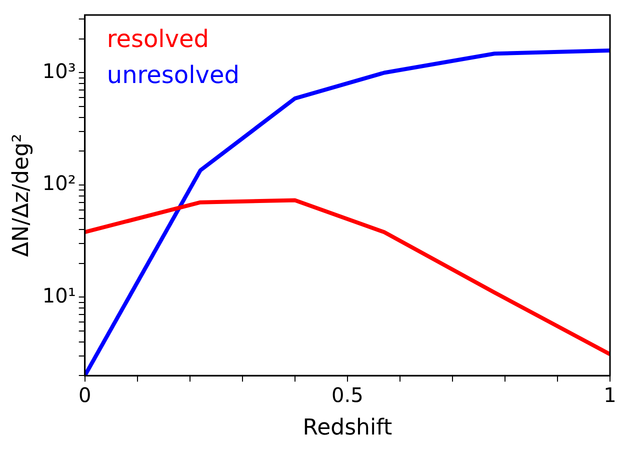 The height and width of the screenshot is (451, 630). What do you see at coordinates (610, 394) in the screenshot?
I see `x-tick-label: 1` at bounding box center [610, 394].